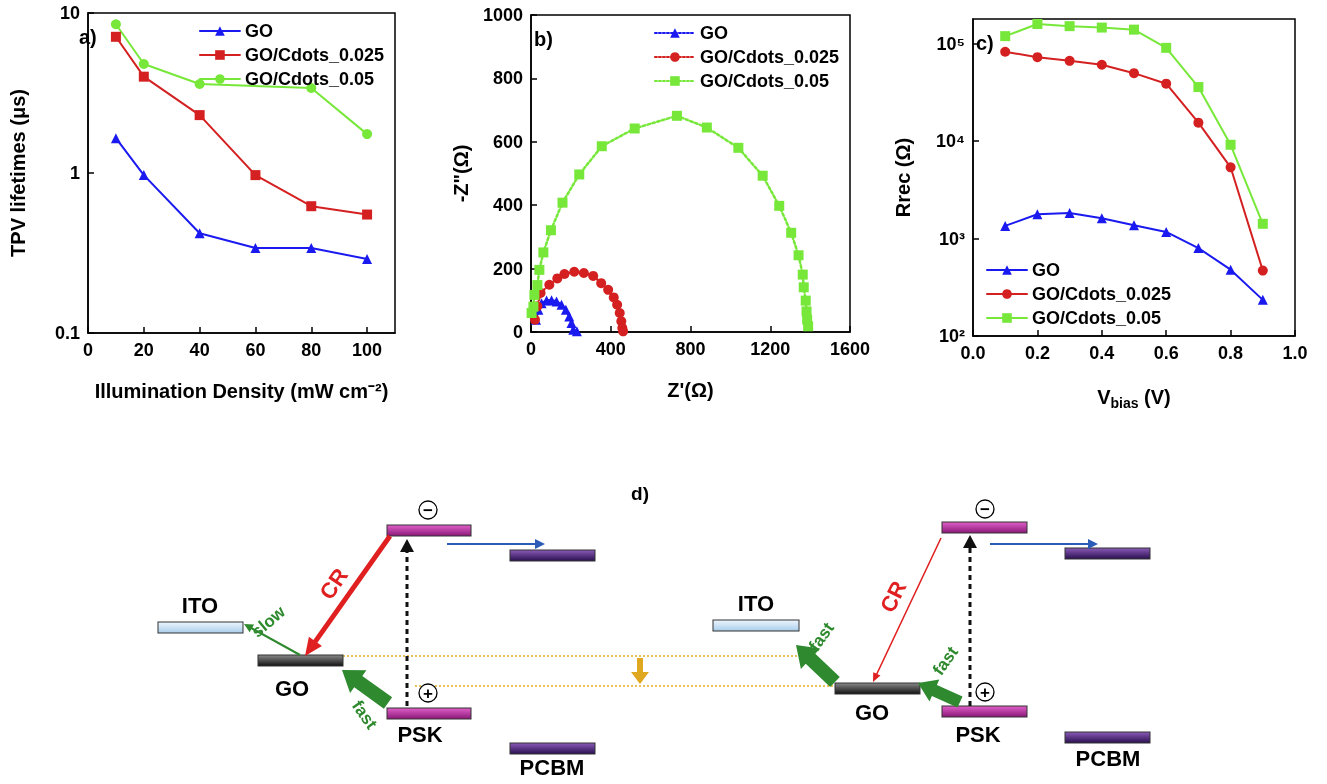  Describe the element at coordinates (507, 205) in the screenshot. I see `y-tick-label: 400` at that location.